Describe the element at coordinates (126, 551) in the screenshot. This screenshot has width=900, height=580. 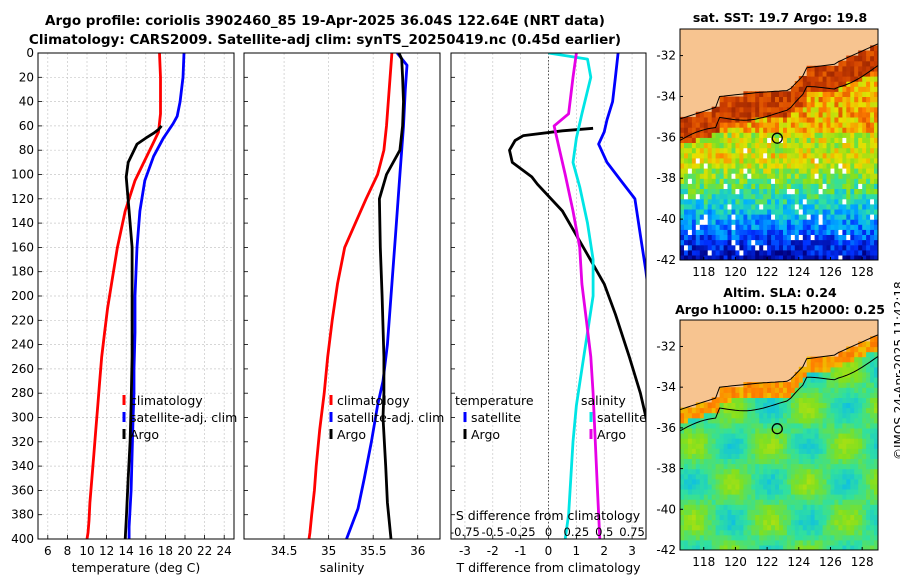
I see `temp-x-tick-label: 14` at that location.